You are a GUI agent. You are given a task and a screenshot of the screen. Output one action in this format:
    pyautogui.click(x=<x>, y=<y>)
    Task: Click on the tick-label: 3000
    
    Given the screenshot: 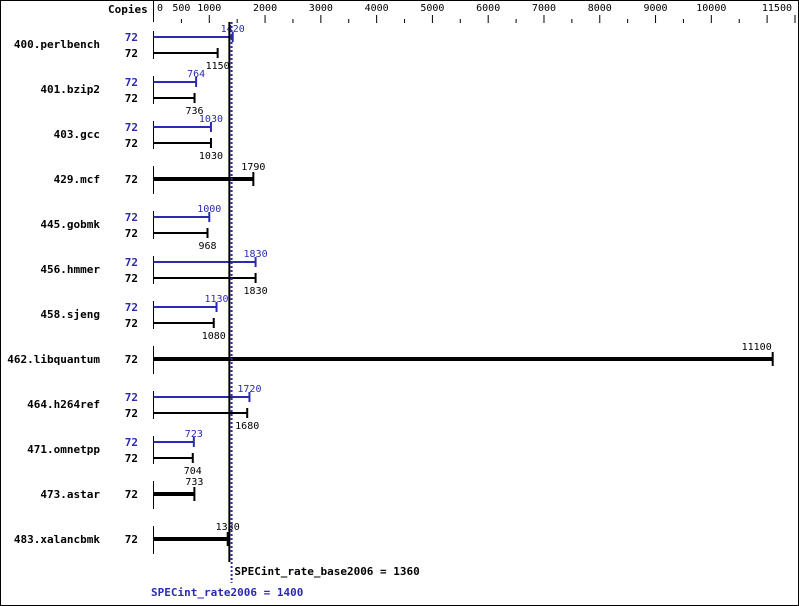 What is the action you would take?
    pyautogui.click(x=321, y=8)
    